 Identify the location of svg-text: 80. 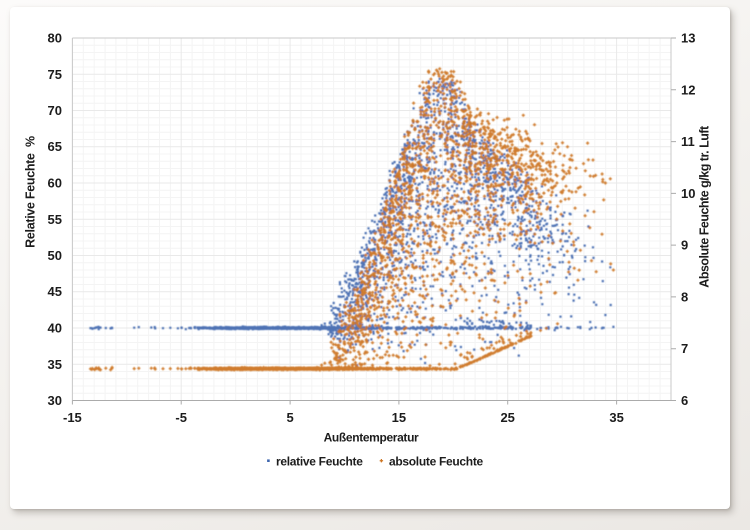
(55, 38).